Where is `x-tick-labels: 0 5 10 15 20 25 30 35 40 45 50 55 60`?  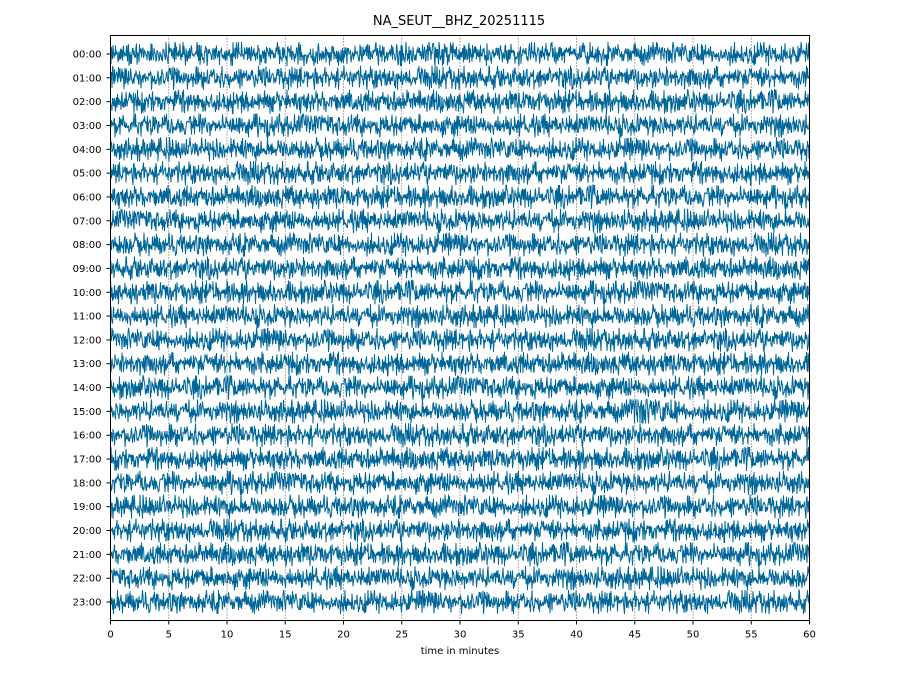 x-tick-labels: 0 5 10 15 20 25 30 35 40 45 50 55 60 is located at coordinates (461, 630).